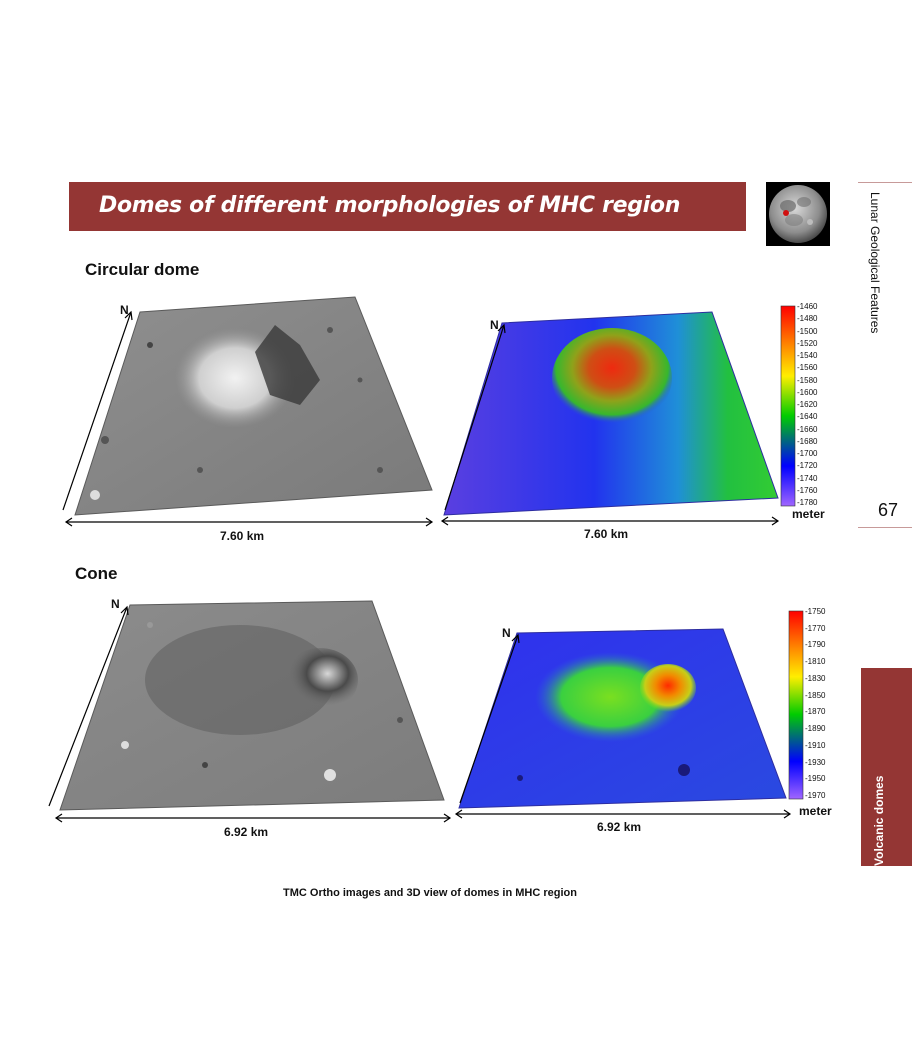 The height and width of the screenshot is (1056, 912). Describe the element at coordinates (815, 811) in the screenshot. I see `cone-colorbar-unit: meter` at that location.